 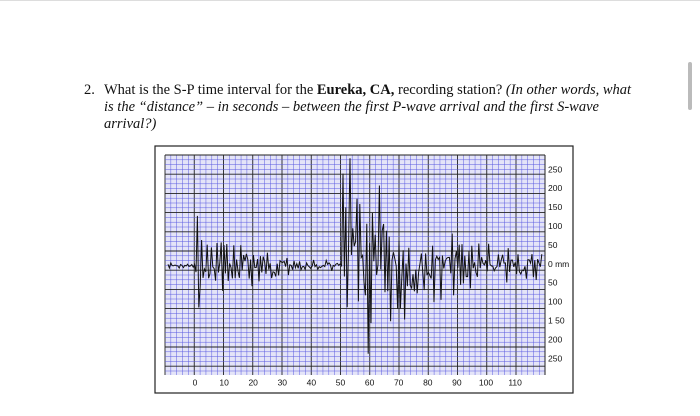 What do you see at coordinates (89, 90) in the screenshot?
I see `question-number: 2.` at bounding box center [89, 90].